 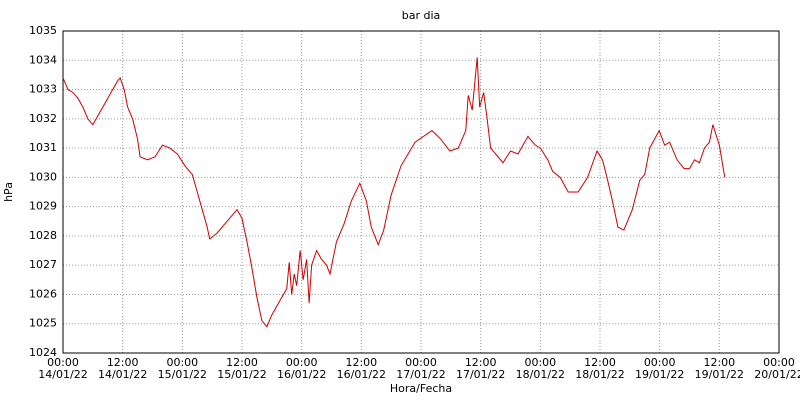 I want to click on y-tick-label: 1031, so click(x=43, y=147).